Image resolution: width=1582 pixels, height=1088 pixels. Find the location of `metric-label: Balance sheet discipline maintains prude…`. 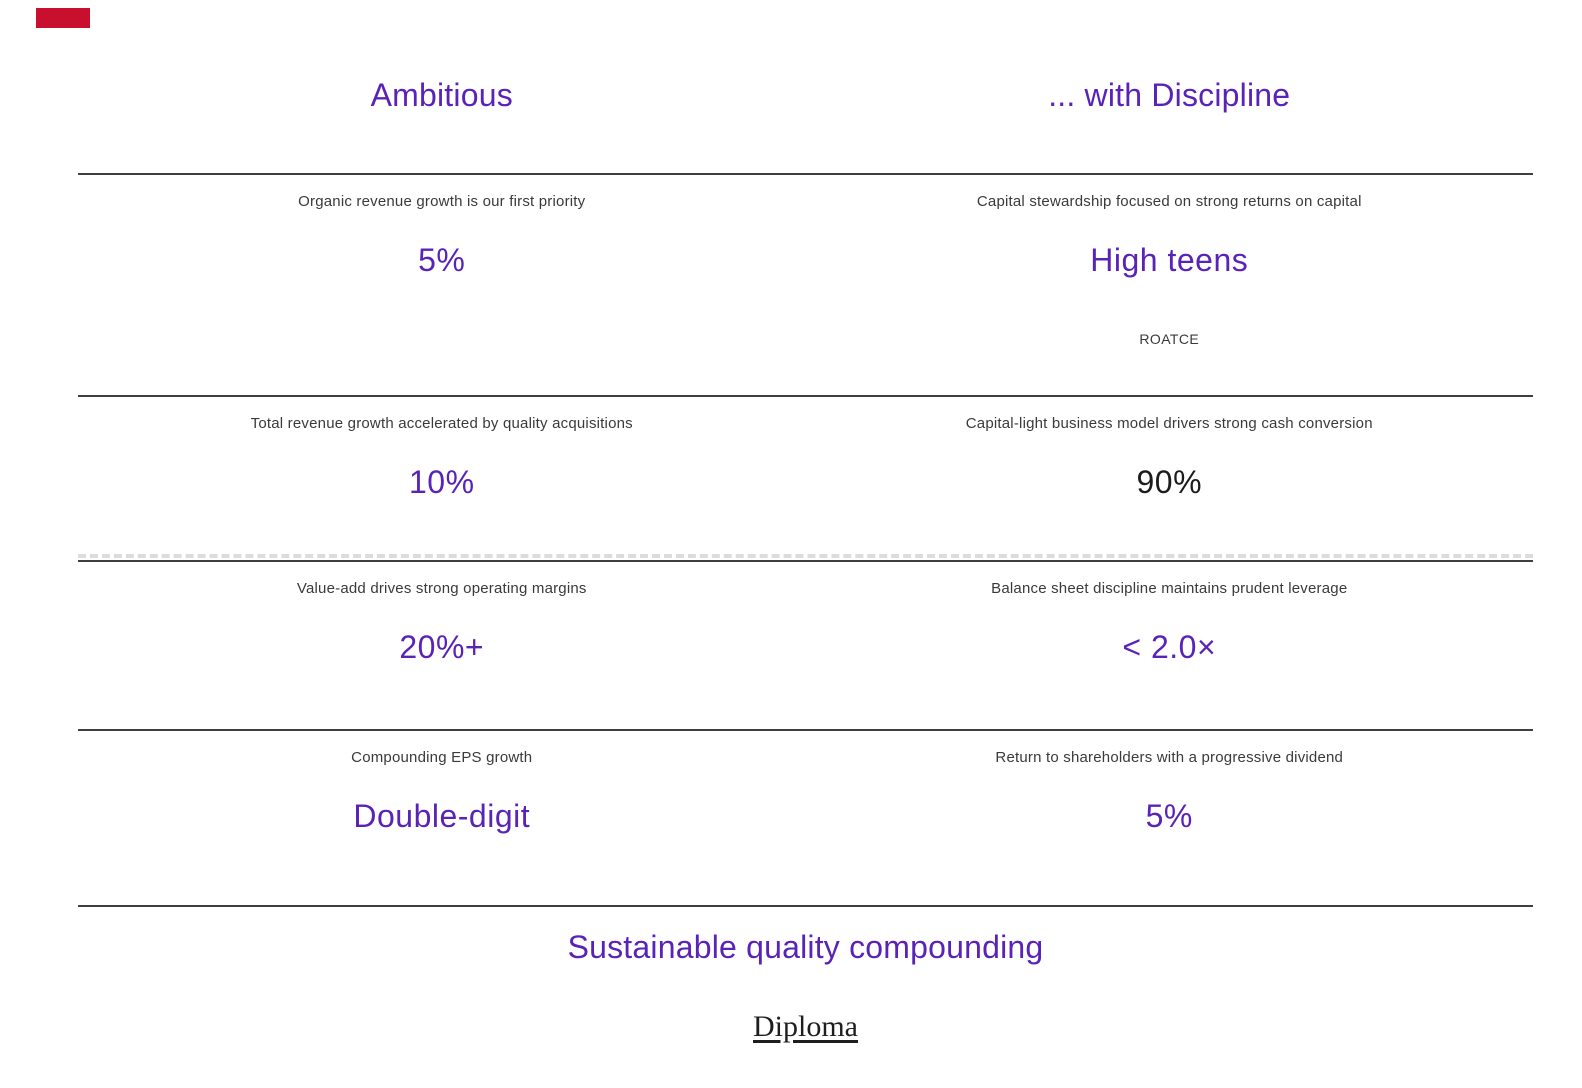

metric-label: Balance sheet discipline maintains prude… is located at coordinates (1169, 588).